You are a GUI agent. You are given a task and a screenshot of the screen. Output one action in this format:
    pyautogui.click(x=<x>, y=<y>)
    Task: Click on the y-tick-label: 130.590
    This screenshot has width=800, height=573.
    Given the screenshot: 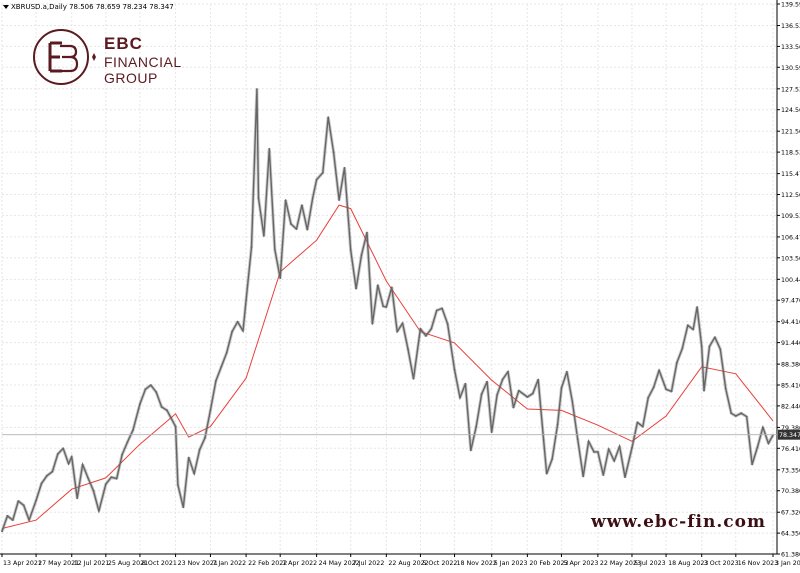 What is the action you would take?
    pyautogui.click(x=790, y=68)
    